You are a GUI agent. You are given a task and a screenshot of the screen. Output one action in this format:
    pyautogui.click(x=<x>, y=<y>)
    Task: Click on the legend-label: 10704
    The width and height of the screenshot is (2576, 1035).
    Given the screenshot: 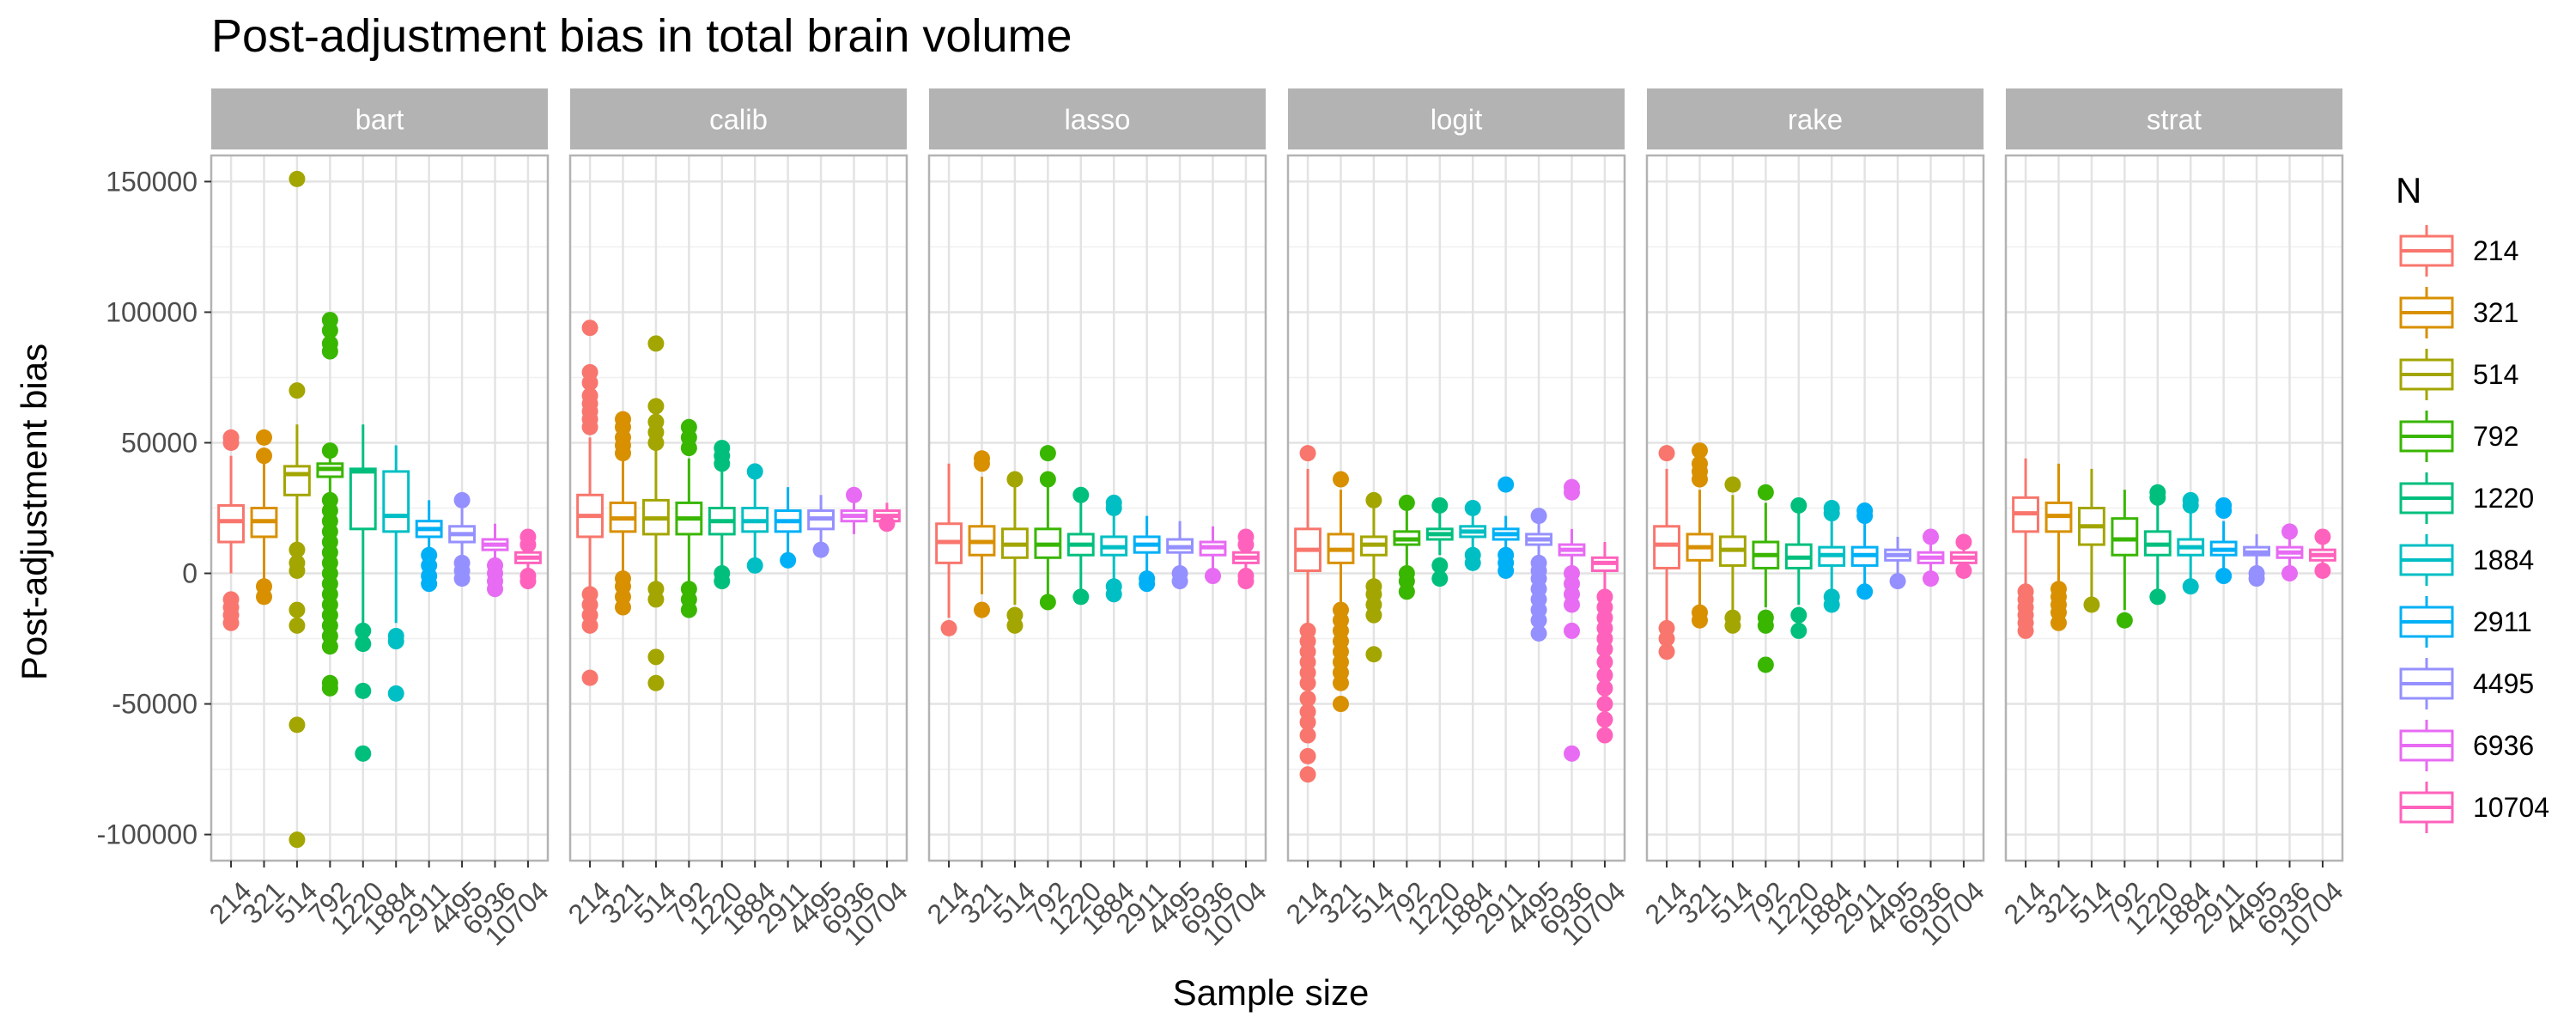 What is the action you would take?
    pyautogui.click(x=2511, y=807)
    